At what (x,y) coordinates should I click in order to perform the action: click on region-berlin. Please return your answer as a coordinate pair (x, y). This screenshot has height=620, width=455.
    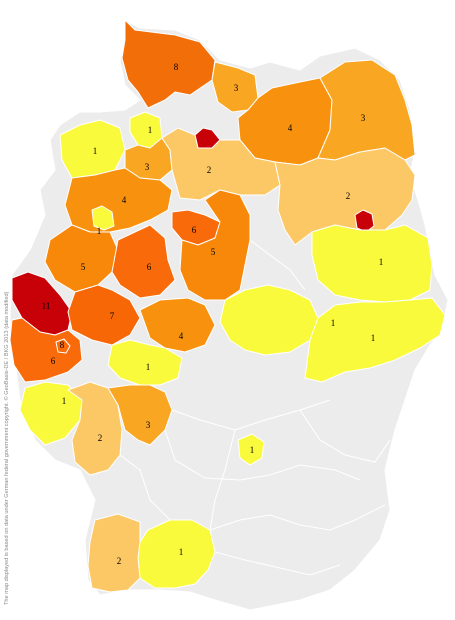
    Looking at the image, I should click on (364, 221).